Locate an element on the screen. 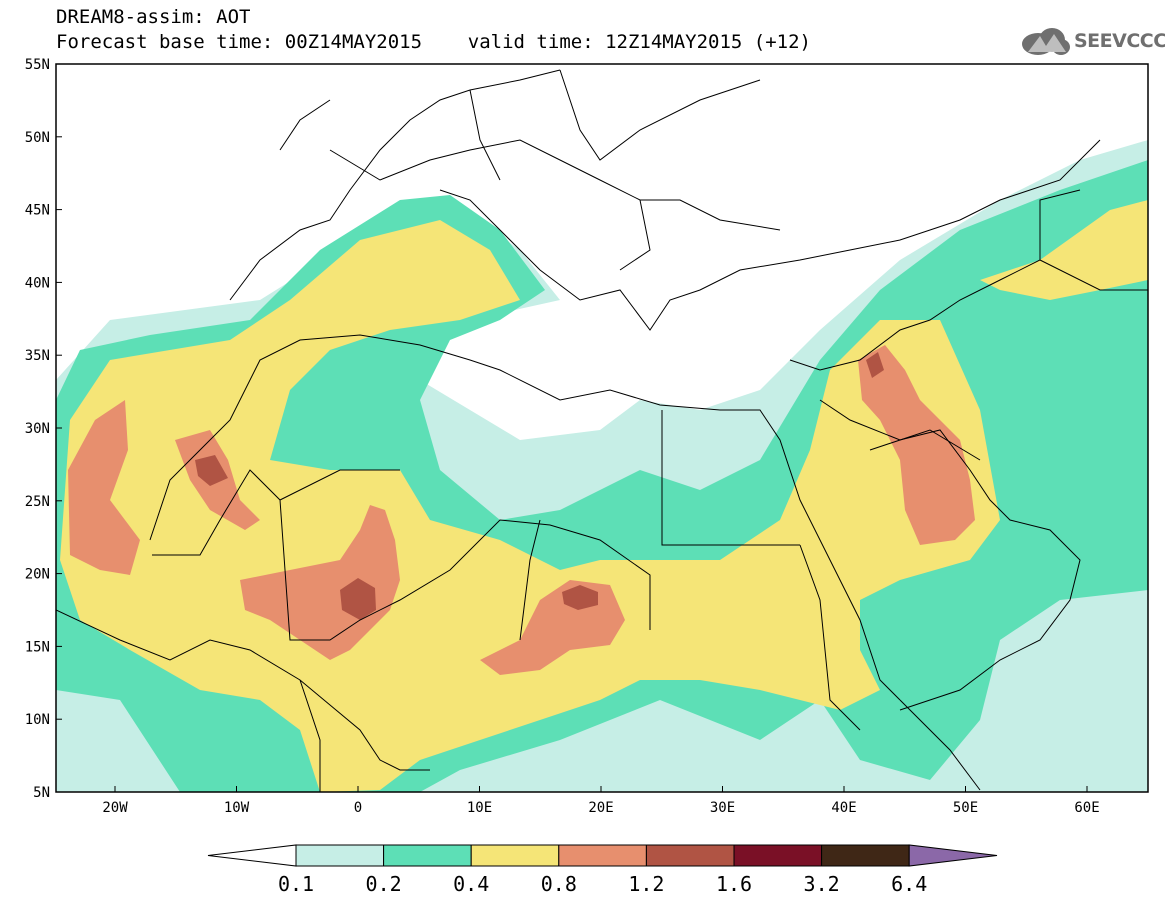 The image size is (1165, 905). lat-tick-label: 35N is located at coordinates (37, 356).